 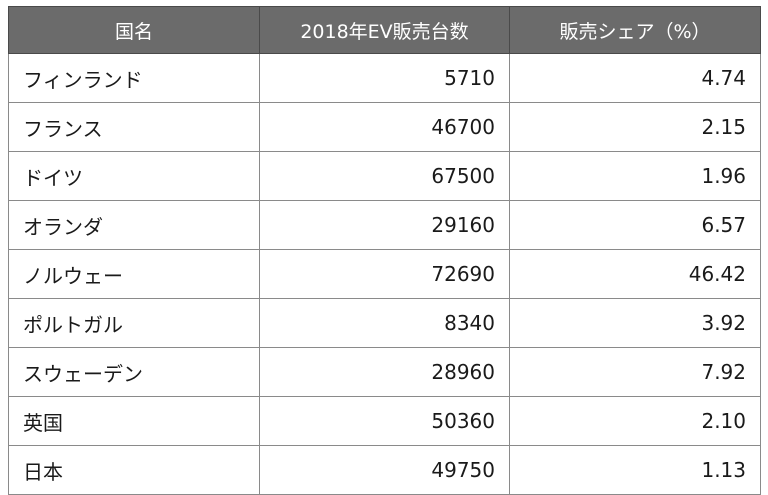 I want to click on table-row: 日本 49750 1.13, so click(x=384, y=470).